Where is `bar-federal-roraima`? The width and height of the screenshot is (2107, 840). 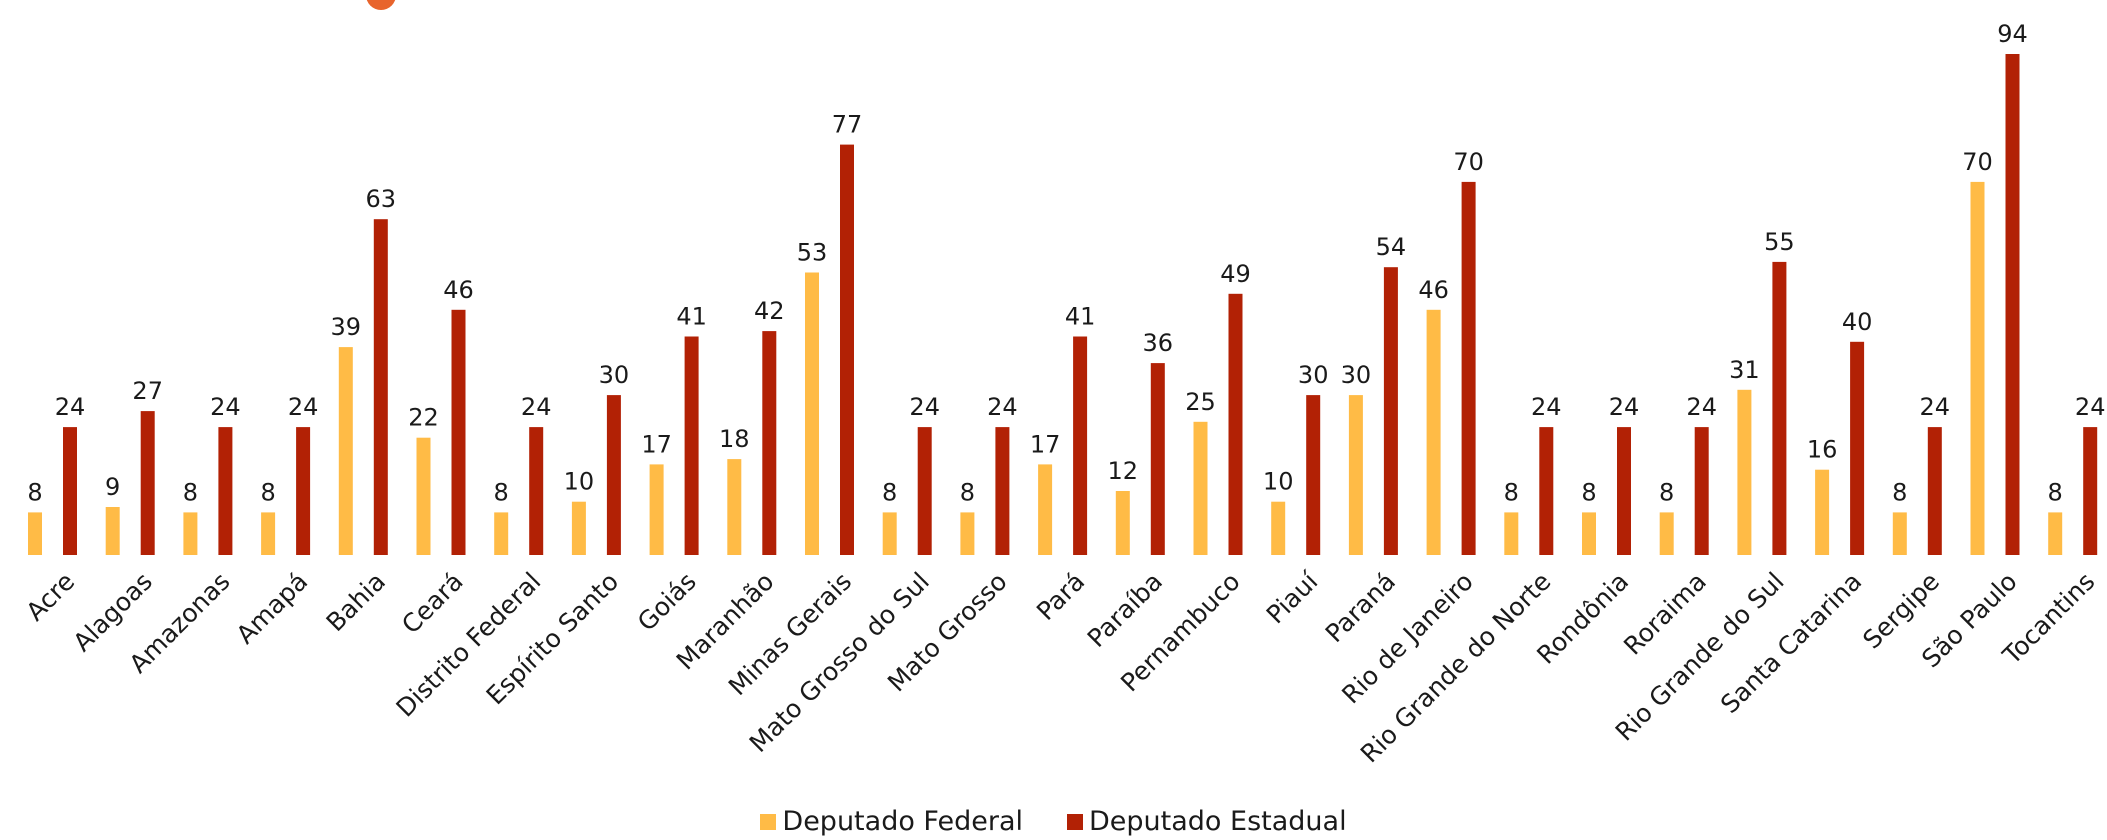
bar-federal-roraima is located at coordinates (1666, 533).